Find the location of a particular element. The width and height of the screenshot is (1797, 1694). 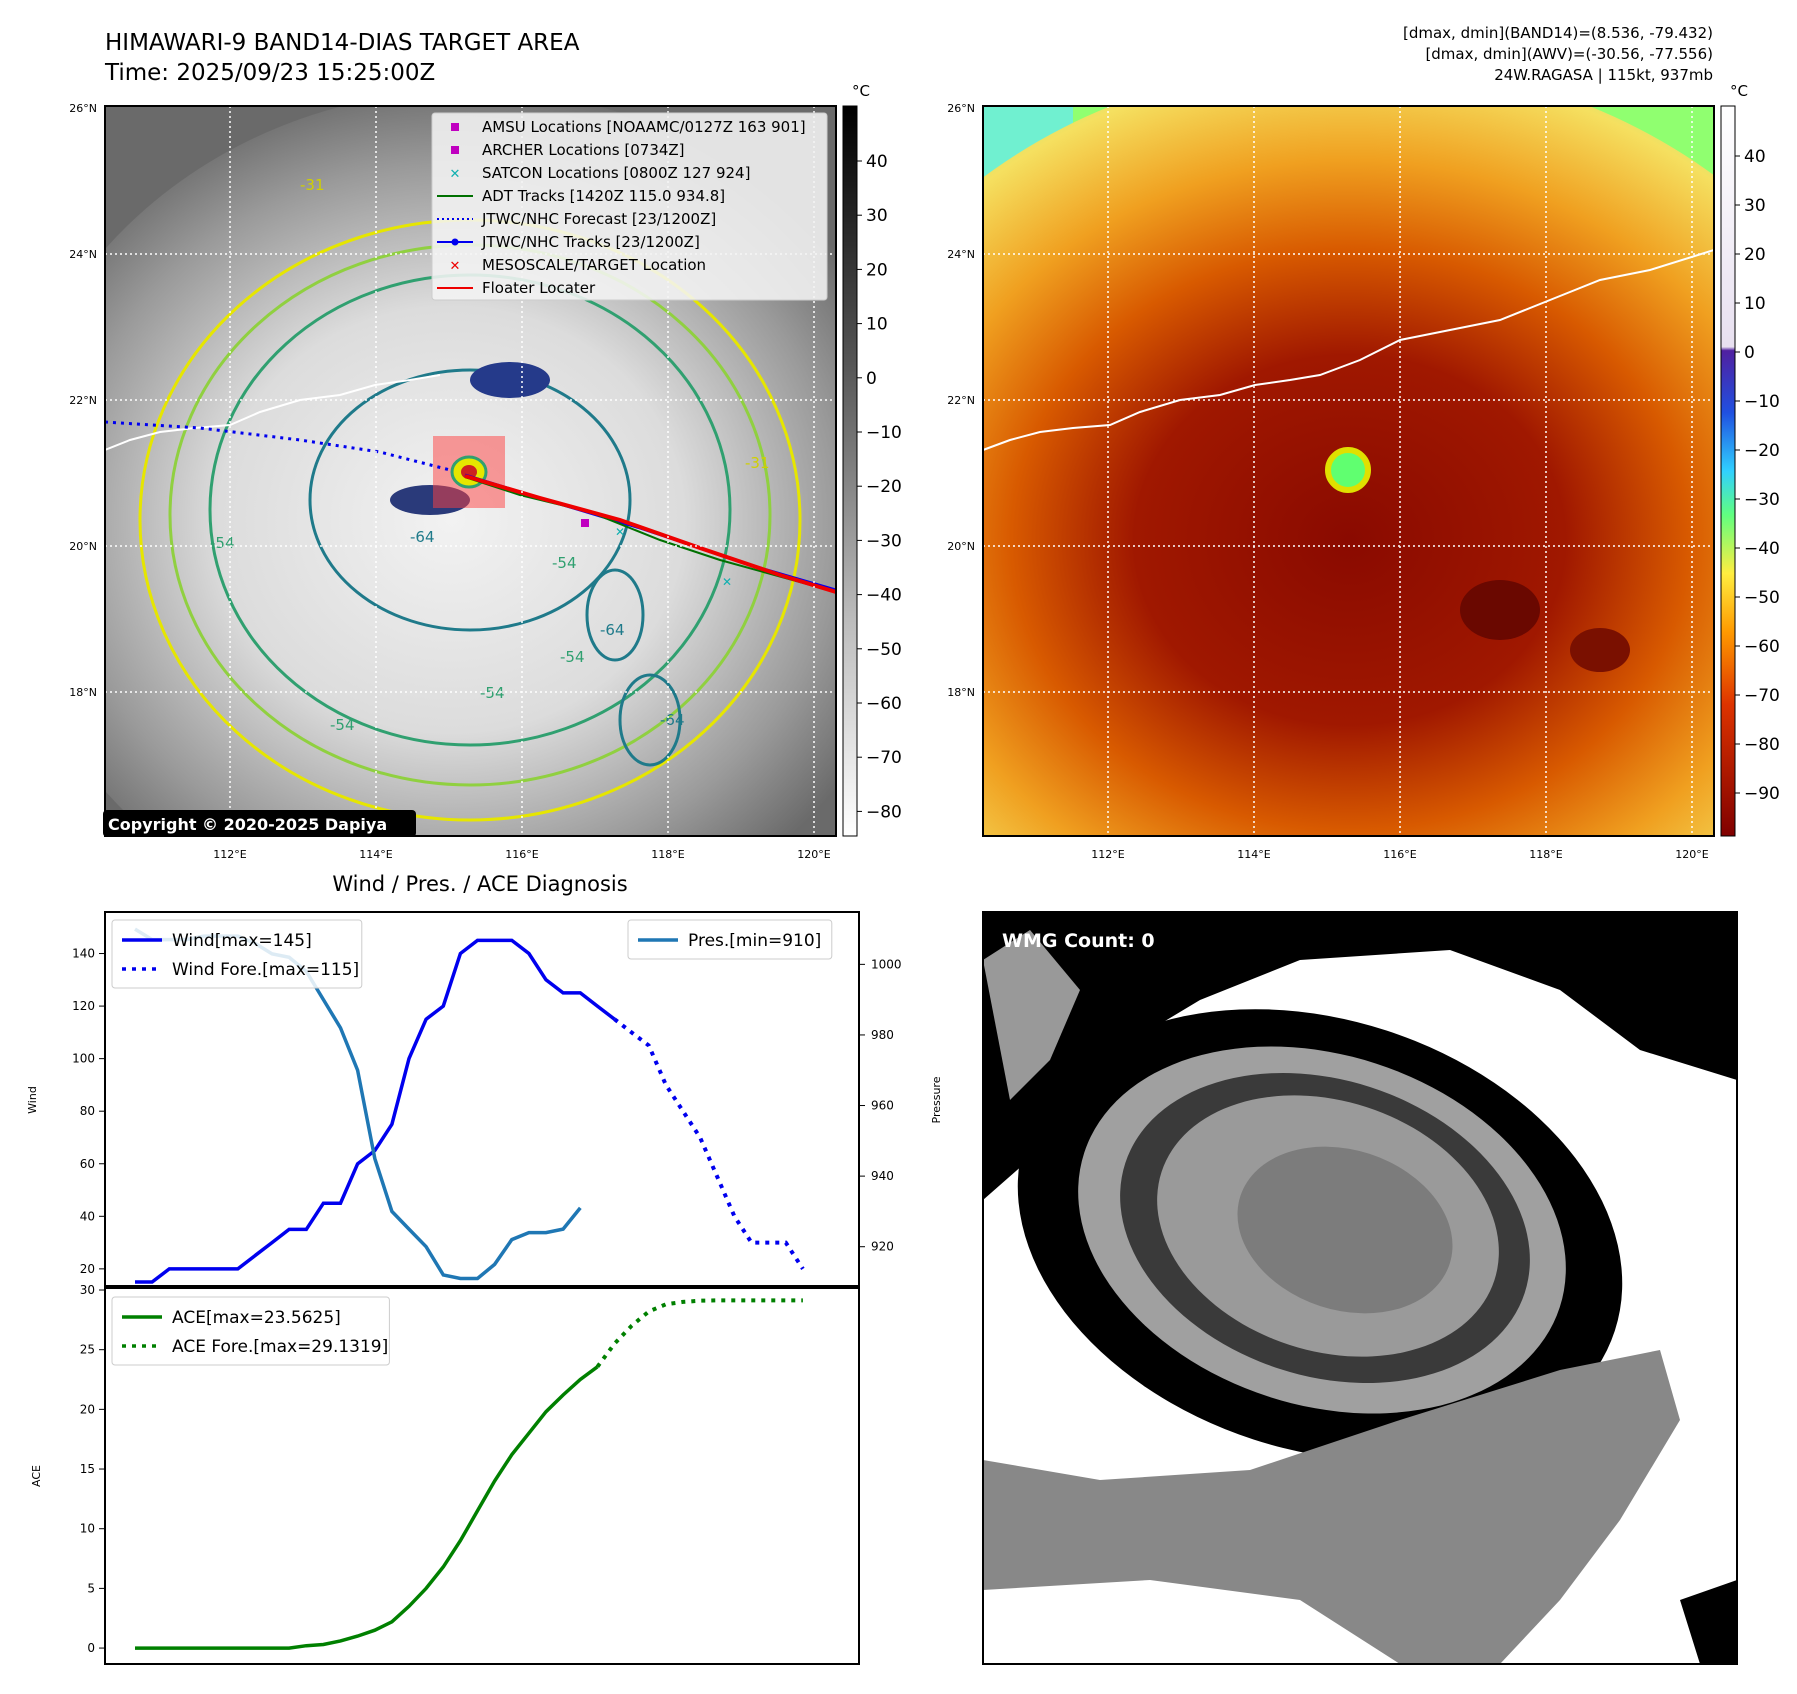

y2-tick-label: 960 is located at coordinates (882, 1106).